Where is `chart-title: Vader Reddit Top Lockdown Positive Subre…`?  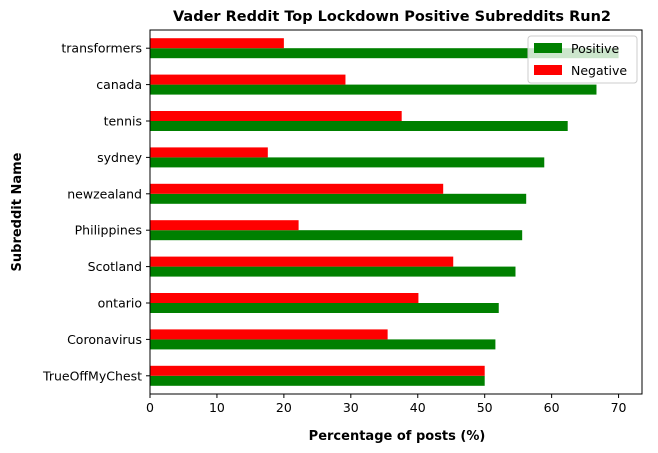
chart-title: Vader Reddit Top Lockdown Positive Subre… is located at coordinates (392, 17).